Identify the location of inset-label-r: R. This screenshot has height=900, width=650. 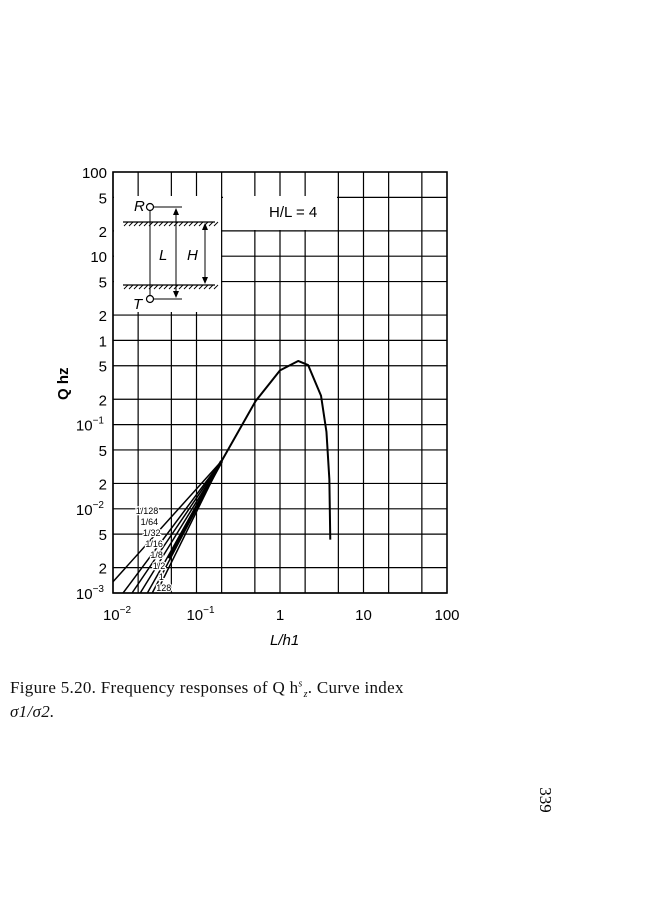
(139, 206).